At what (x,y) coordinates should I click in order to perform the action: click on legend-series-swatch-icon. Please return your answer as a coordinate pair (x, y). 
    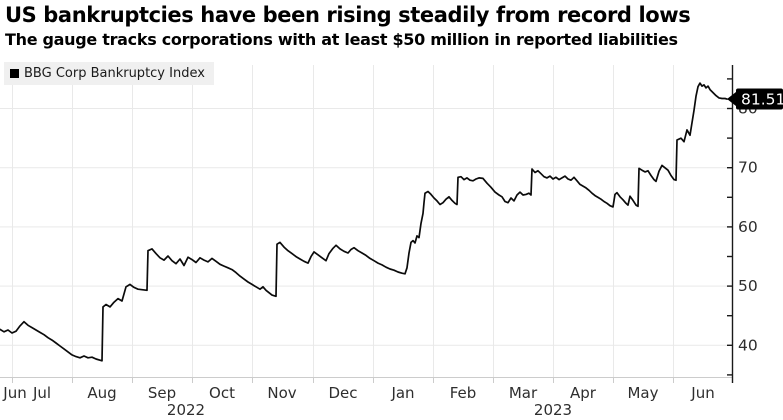
    Looking at the image, I should click on (14, 73).